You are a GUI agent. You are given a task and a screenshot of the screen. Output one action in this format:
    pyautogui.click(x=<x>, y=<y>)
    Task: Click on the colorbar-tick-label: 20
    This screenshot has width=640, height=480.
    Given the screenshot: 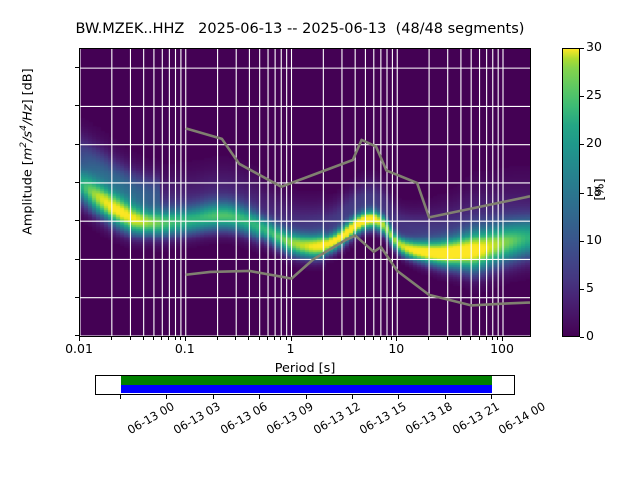 What is the action you would take?
    pyautogui.click(x=594, y=143)
    